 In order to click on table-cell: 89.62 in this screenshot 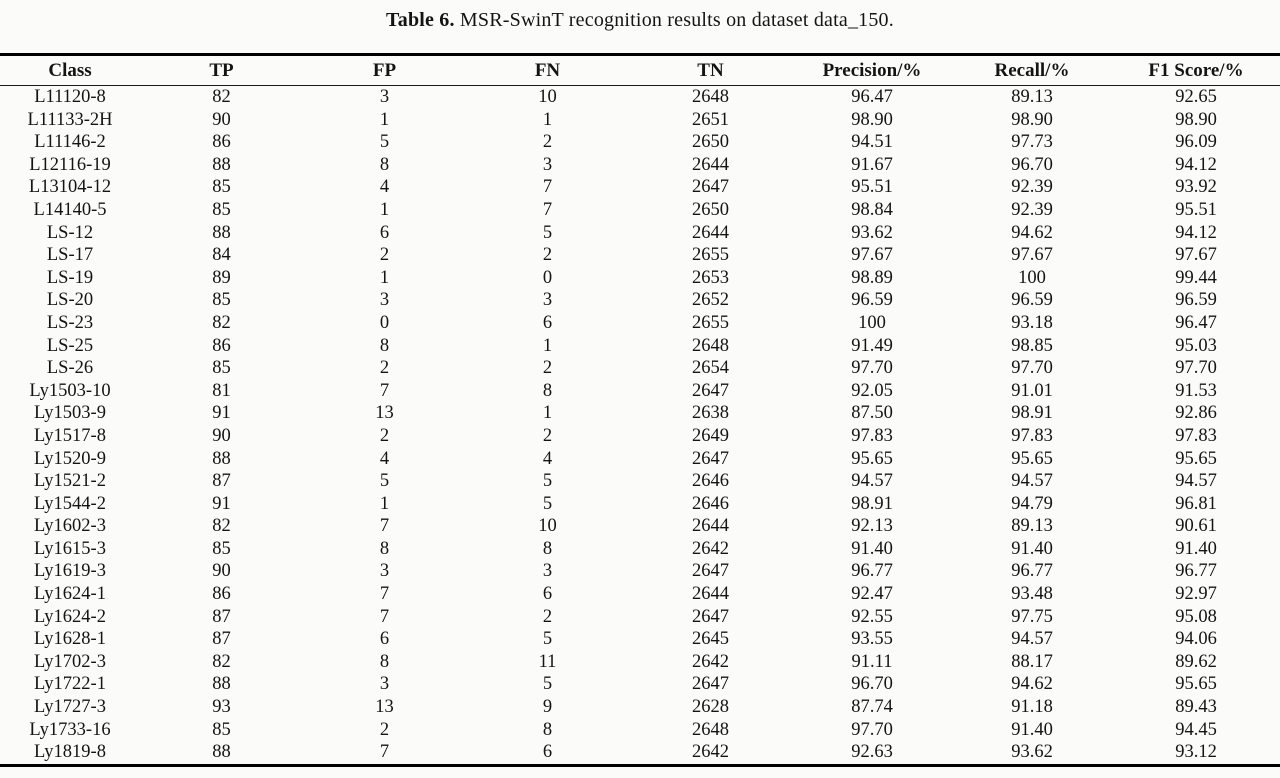, I will do `click(1196, 661)`.